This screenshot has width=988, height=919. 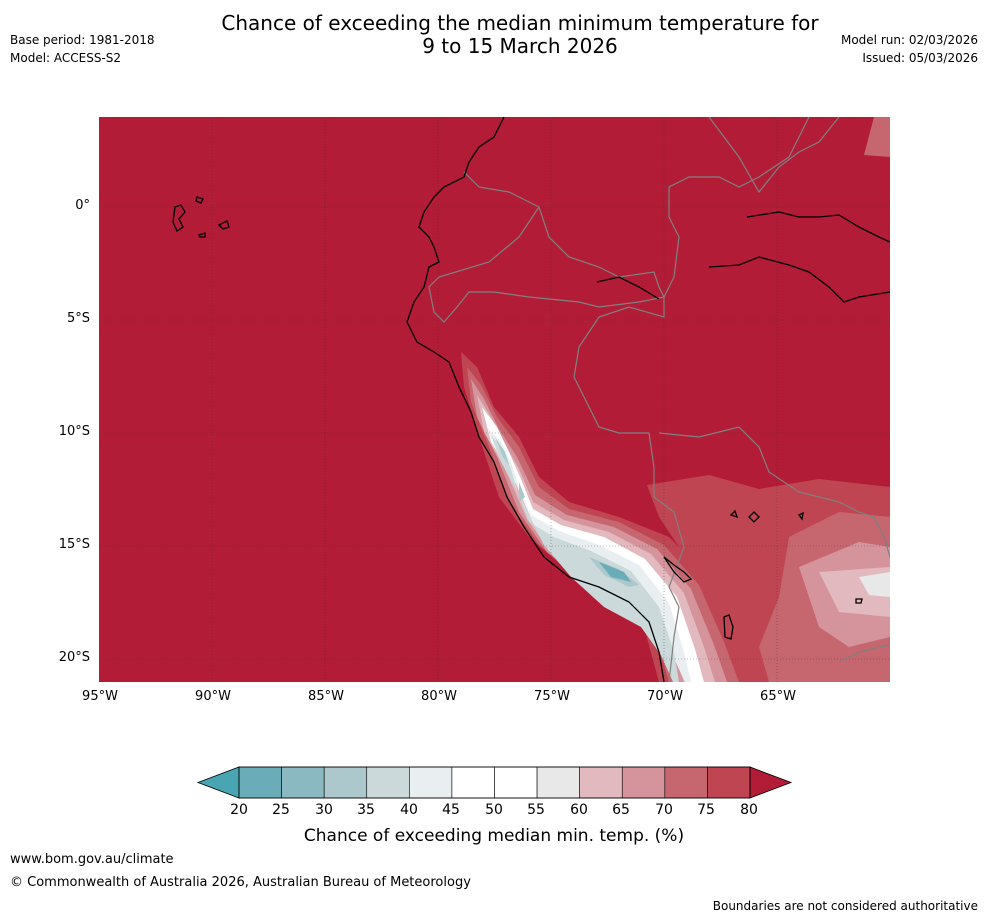 What do you see at coordinates (749, 810) in the screenshot?
I see `colorbar-tick-80: 80` at bounding box center [749, 810].